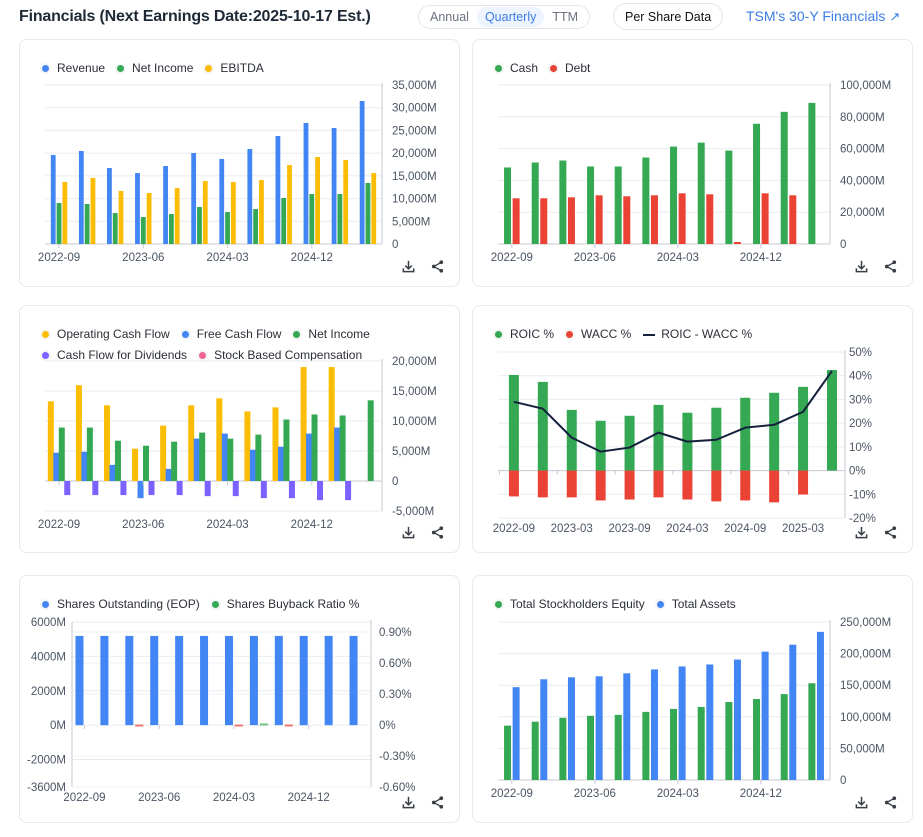 The width and height of the screenshot is (923, 837). What do you see at coordinates (697, 334) in the screenshot?
I see `legend-item-roic-wacc: ROIC - WACC %` at bounding box center [697, 334].